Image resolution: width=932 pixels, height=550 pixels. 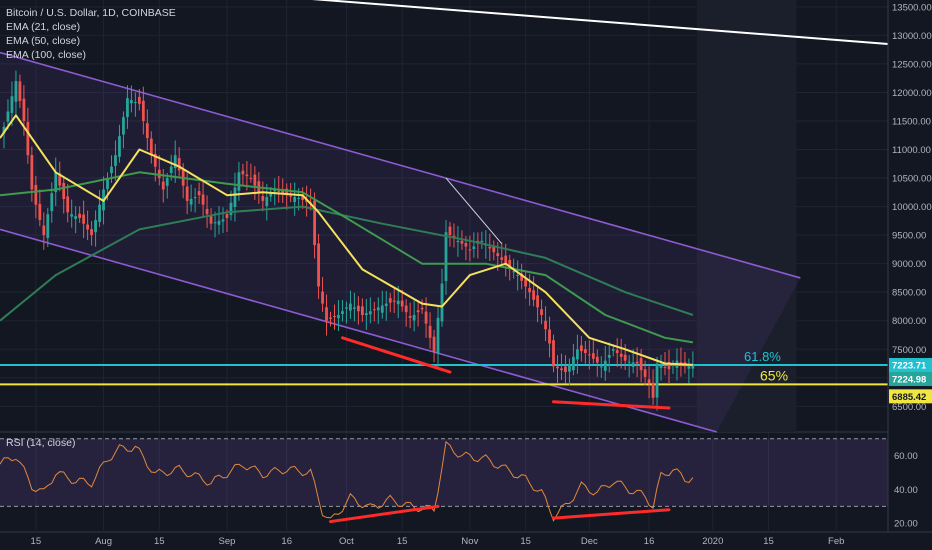 What do you see at coordinates (912, 36) in the screenshot?
I see `price-tick-label: 13000.00` at bounding box center [912, 36].